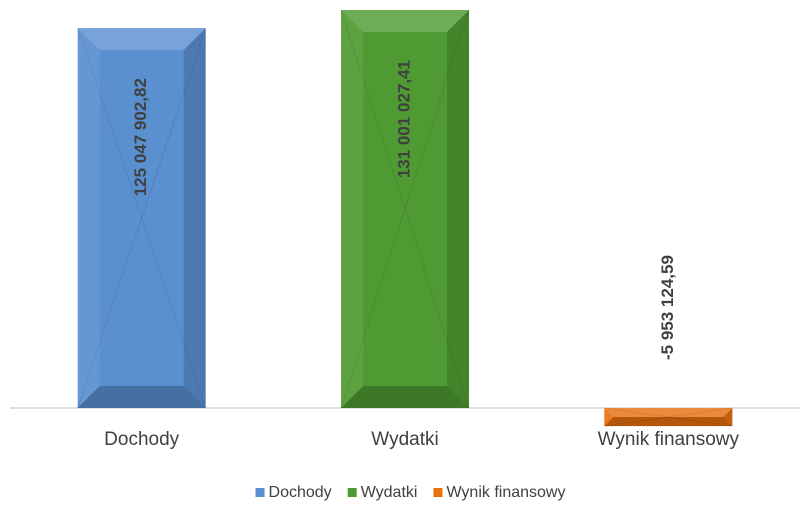 The width and height of the screenshot is (805, 527). Describe the element at coordinates (141, 439) in the screenshot. I see `x-tick-label: Dochody` at that location.